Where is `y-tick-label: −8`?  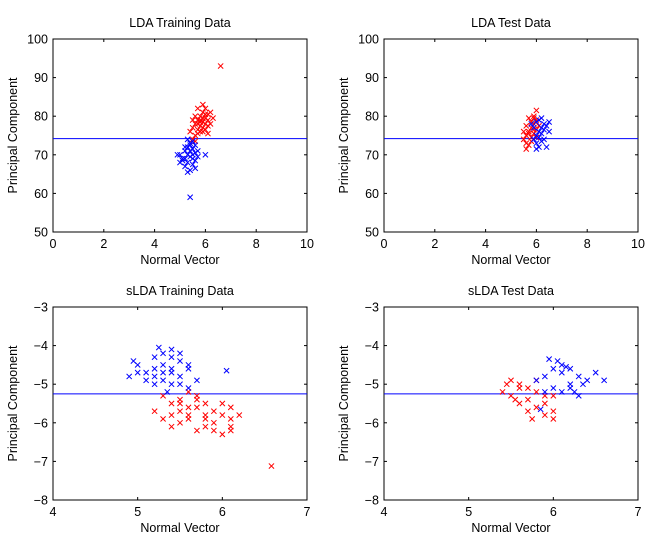
y-tick-label: −8 is located at coordinates (41, 501).